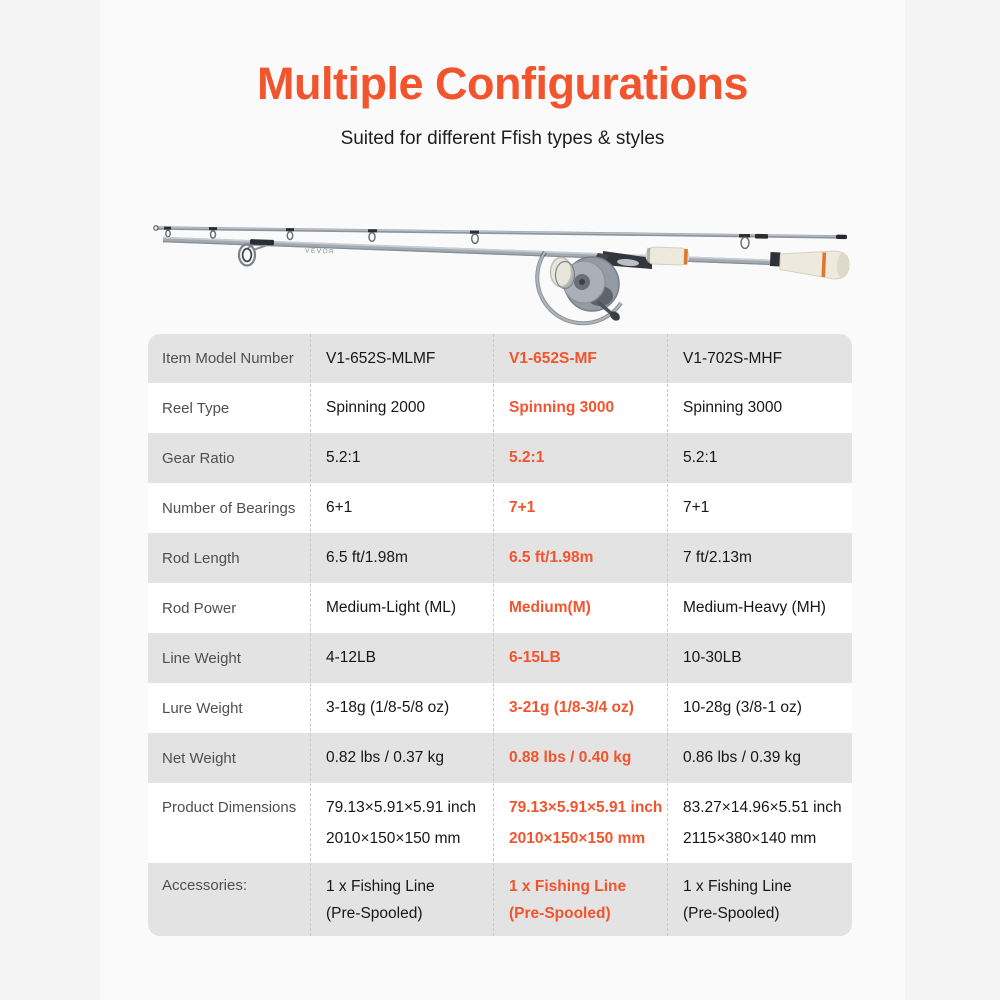 The image size is (1000, 1000). I want to click on cell-value: 3-21g (1/8-3/4 oz), so click(571, 707).